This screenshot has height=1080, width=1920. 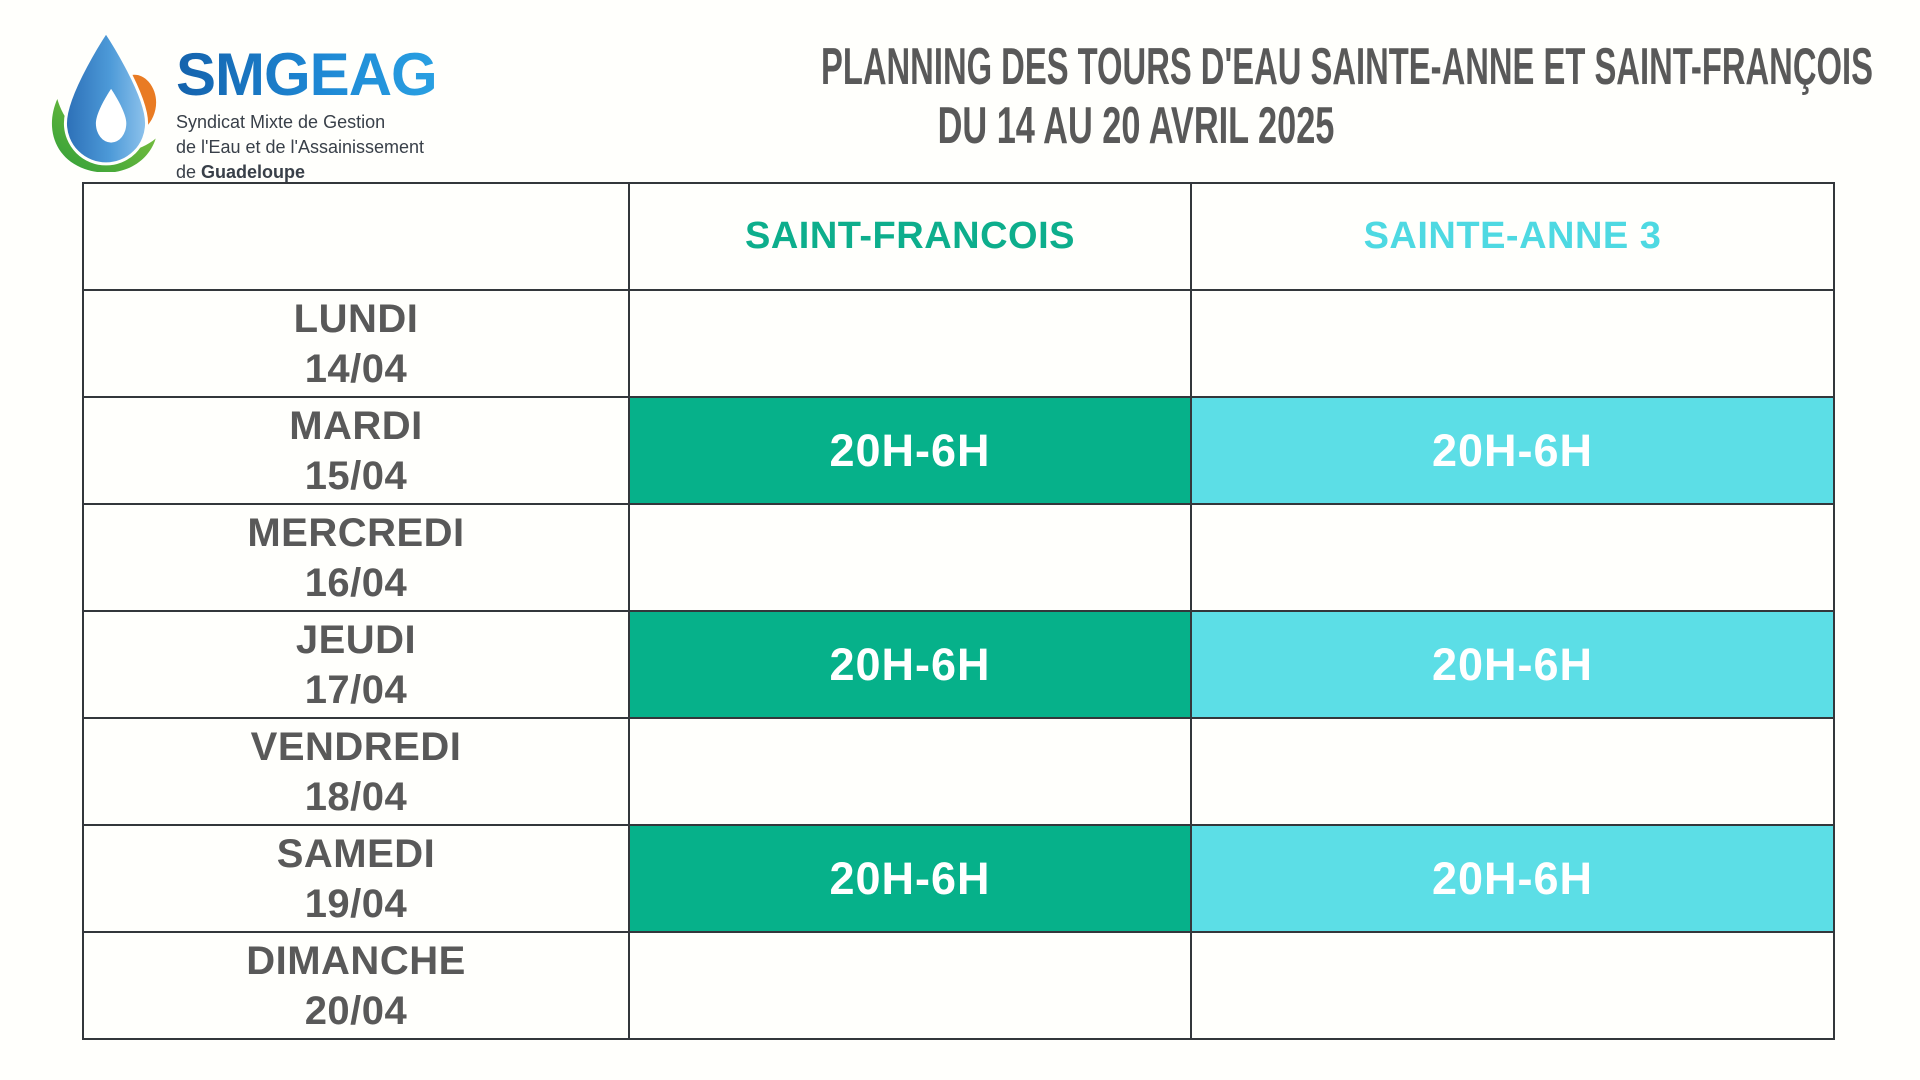 I want to click on logo-subtitle-line1: Syndicat Mixte de Gestion, so click(x=281, y=122).